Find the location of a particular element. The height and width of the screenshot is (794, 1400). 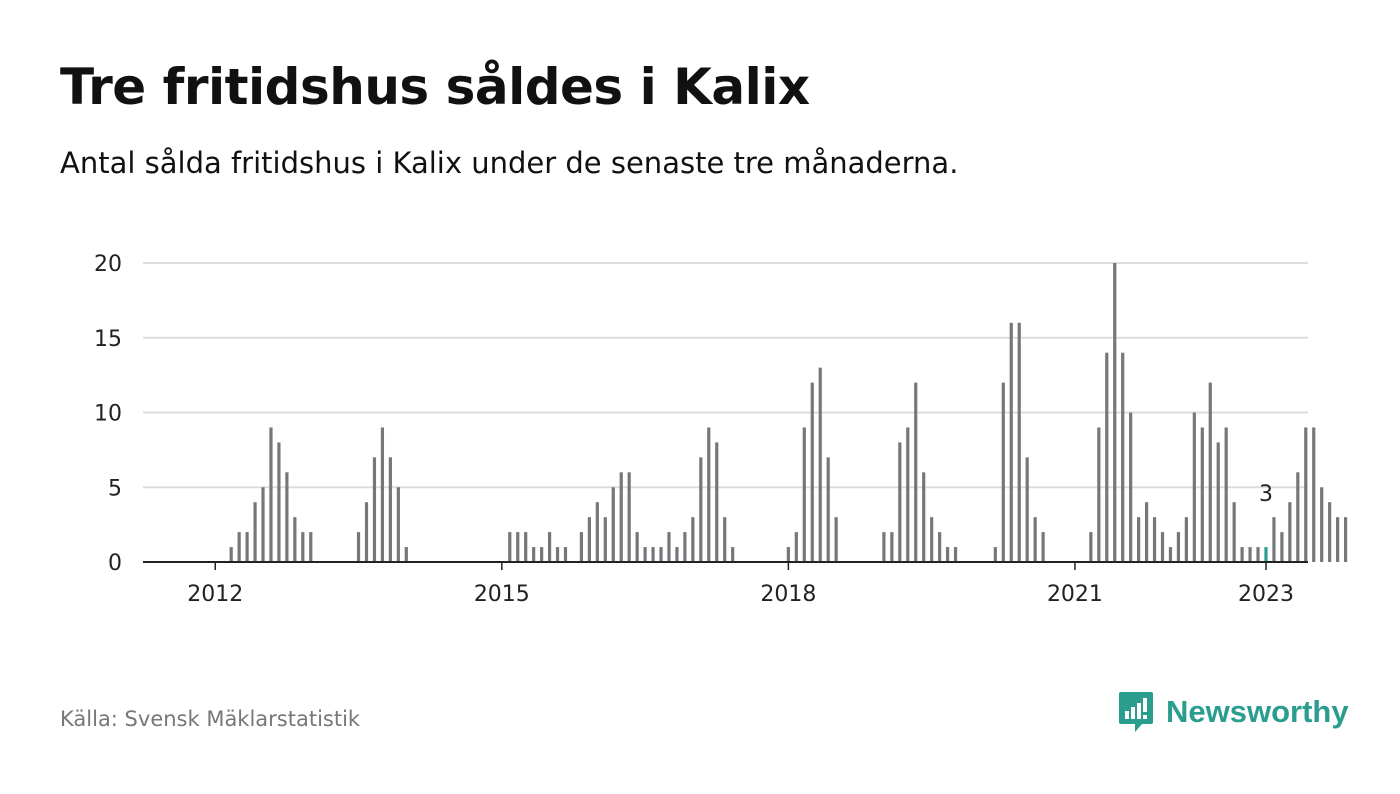

y-tick-label: 0 is located at coordinates (115, 563).